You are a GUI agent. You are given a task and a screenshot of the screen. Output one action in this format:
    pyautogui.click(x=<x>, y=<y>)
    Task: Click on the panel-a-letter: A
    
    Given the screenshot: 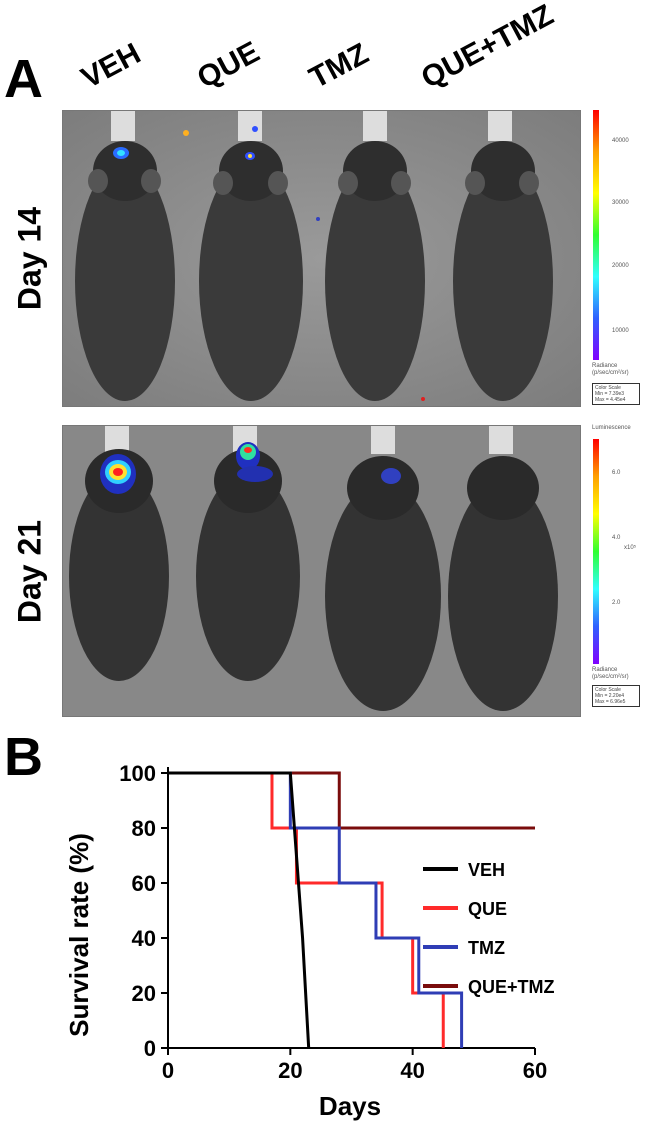 What is the action you would take?
    pyautogui.click(x=23, y=79)
    